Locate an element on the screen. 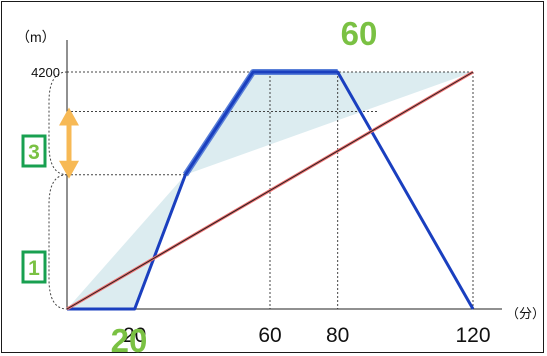 The height and width of the screenshot is (356, 547). bracket-upper is located at coordinates (58, 123).